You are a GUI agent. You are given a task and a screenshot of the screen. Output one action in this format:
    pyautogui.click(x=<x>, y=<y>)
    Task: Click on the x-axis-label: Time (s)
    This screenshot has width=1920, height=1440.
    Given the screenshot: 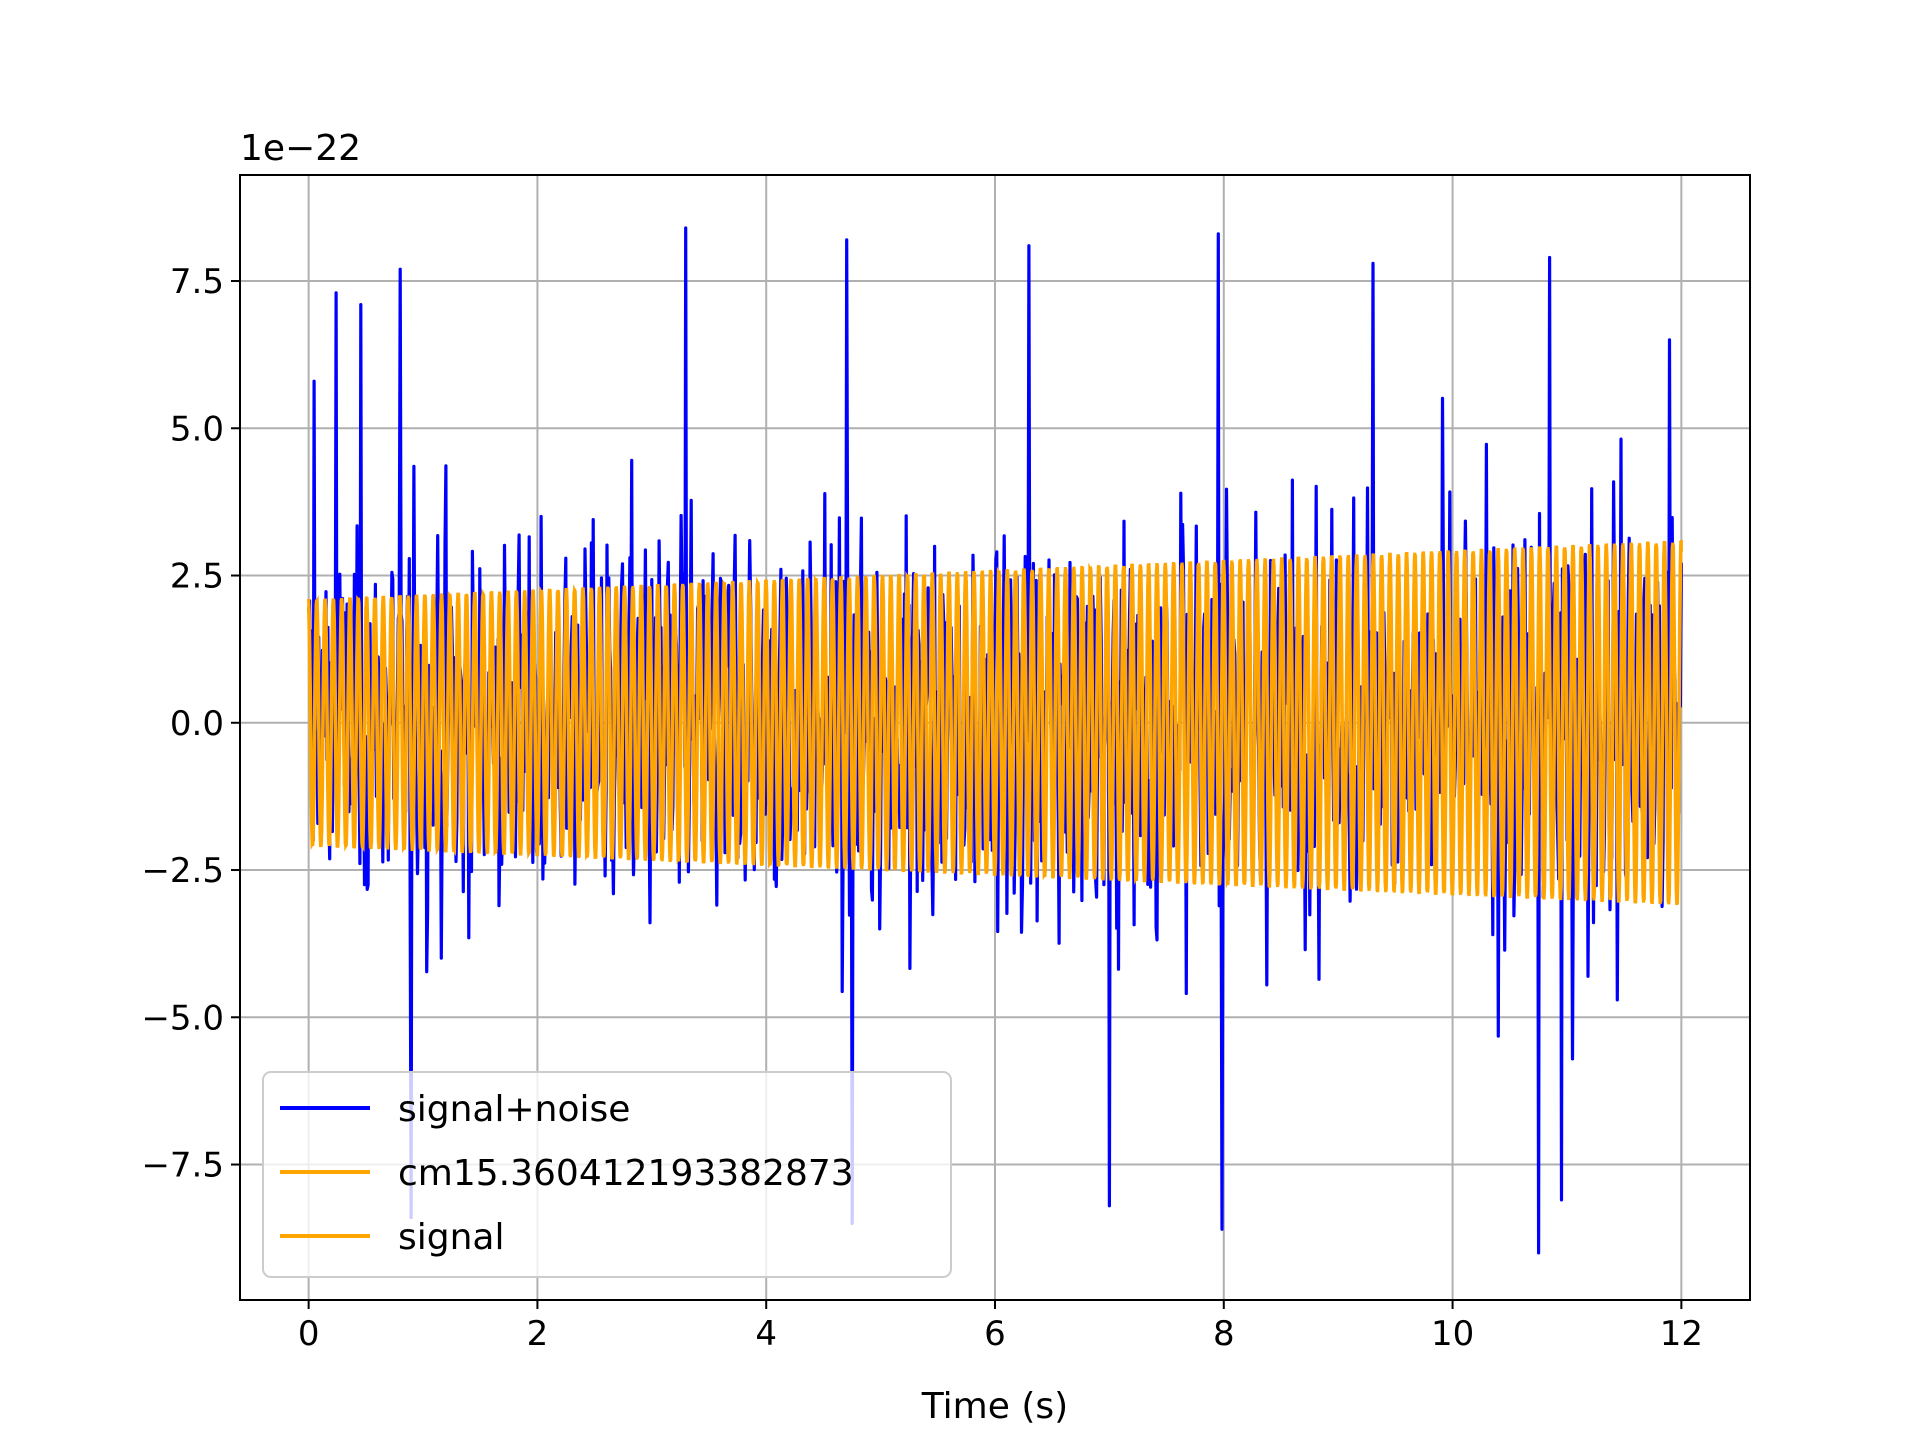 What is the action you would take?
    pyautogui.click(x=994, y=1406)
    